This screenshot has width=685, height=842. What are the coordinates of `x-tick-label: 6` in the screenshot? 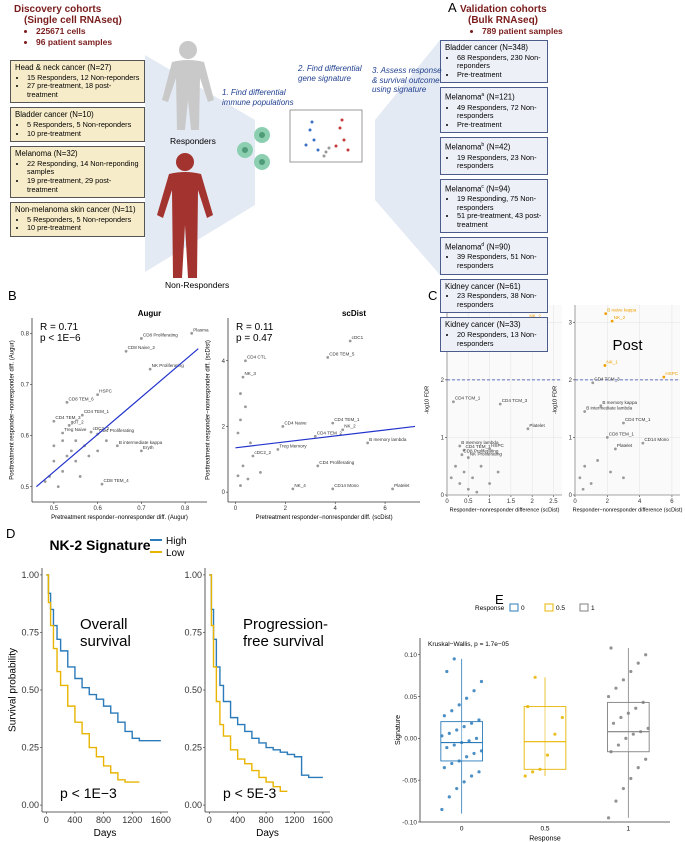 It's located at (385, 509).